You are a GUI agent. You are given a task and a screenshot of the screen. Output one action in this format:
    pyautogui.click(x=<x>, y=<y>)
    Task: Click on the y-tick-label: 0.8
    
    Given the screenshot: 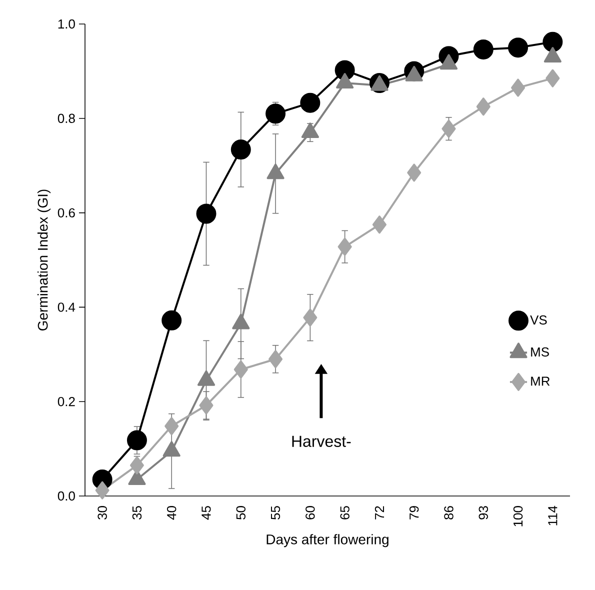 What is the action you would take?
    pyautogui.click(x=66, y=118)
    